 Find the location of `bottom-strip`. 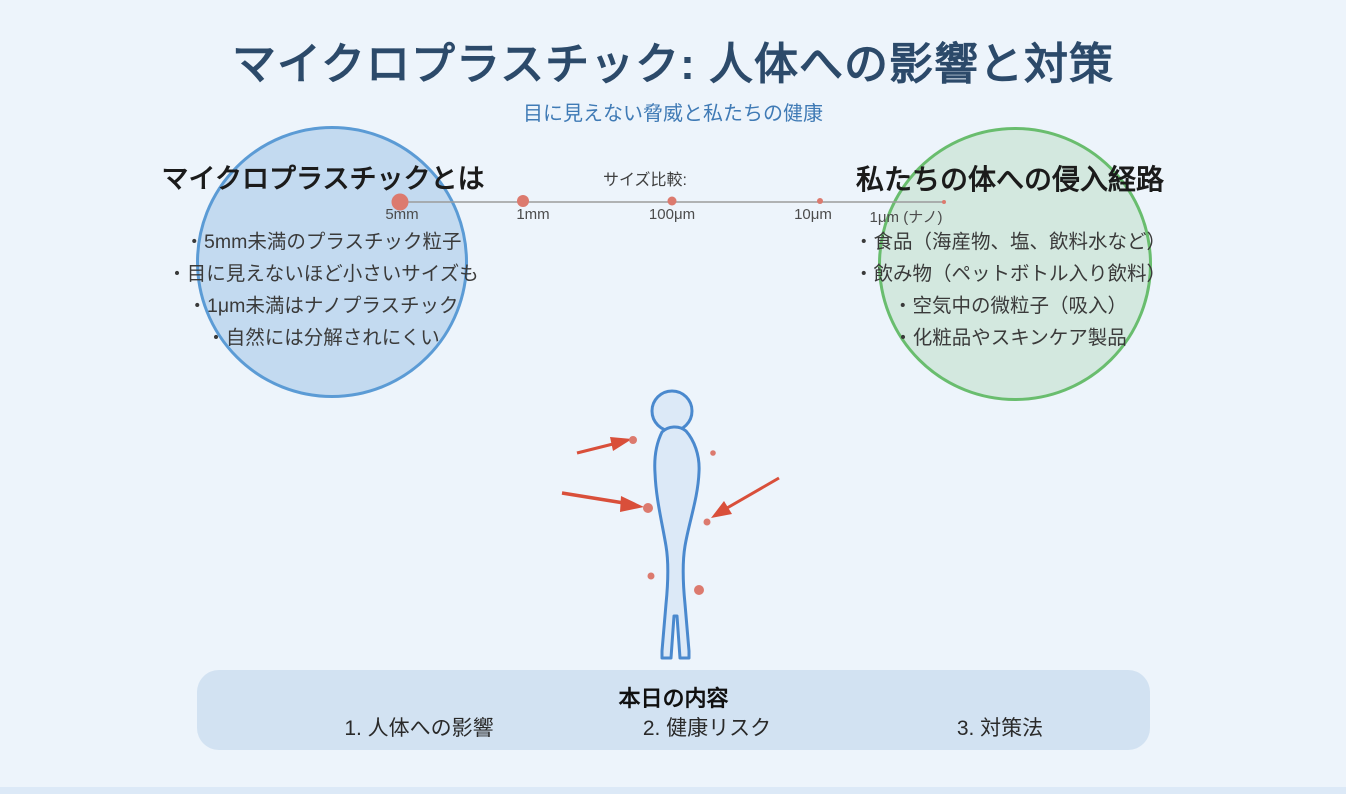

bottom-strip is located at coordinates (673, 790).